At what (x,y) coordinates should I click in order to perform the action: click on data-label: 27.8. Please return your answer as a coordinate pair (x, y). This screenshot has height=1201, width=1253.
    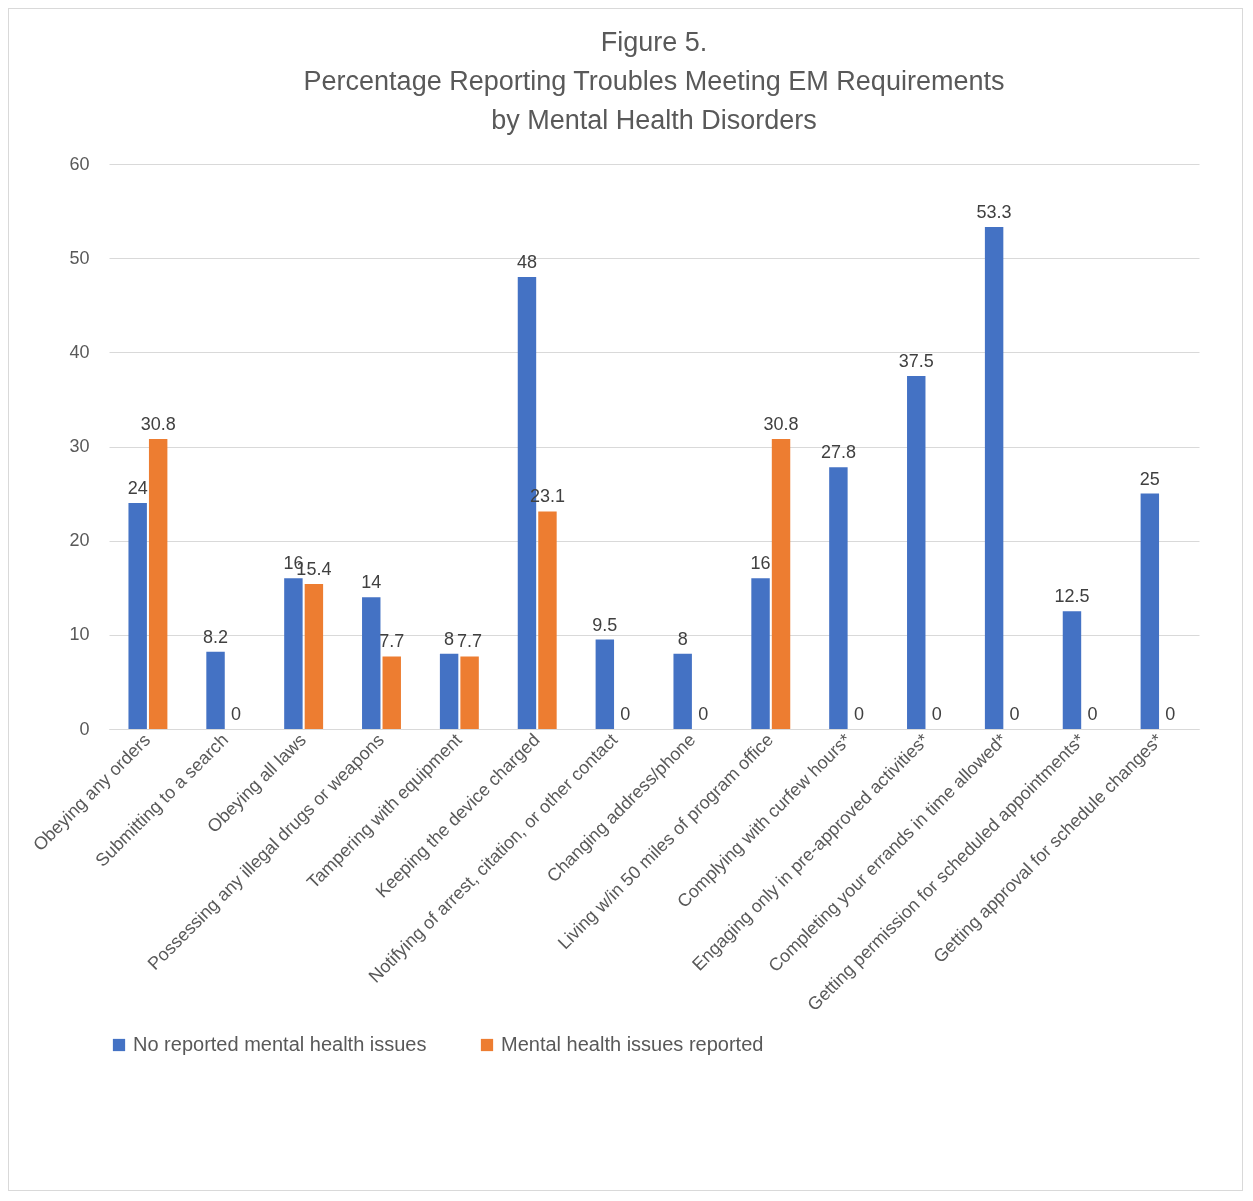
    Looking at the image, I should click on (838, 452).